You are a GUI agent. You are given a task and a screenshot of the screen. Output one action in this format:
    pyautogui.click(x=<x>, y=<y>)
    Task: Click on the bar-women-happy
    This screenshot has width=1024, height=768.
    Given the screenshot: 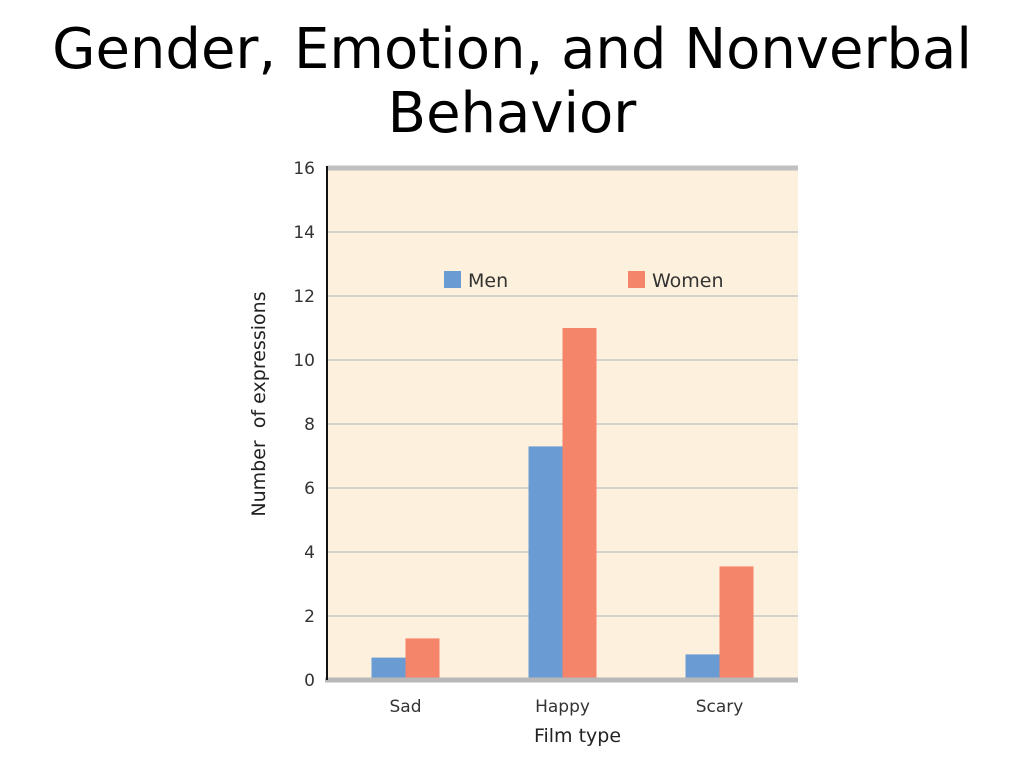 What is the action you would take?
    pyautogui.click(x=579, y=504)
    